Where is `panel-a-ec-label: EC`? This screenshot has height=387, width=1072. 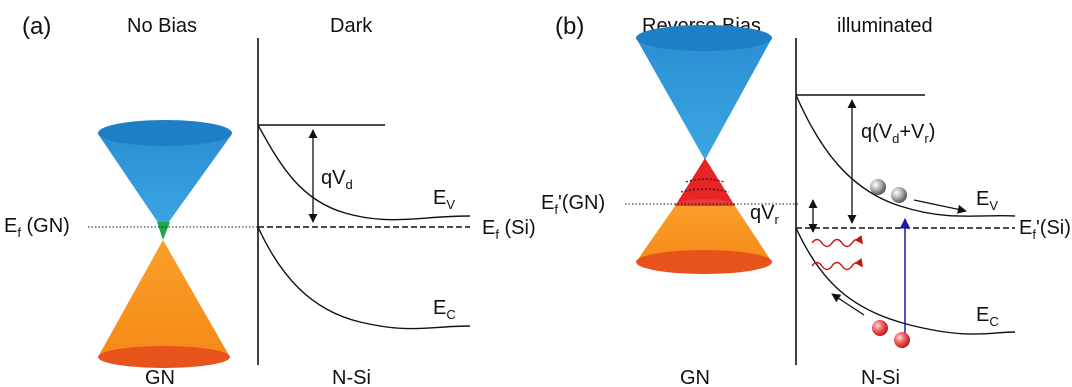 panel-a-ec-label: EC is located at coordinates (444, 309).